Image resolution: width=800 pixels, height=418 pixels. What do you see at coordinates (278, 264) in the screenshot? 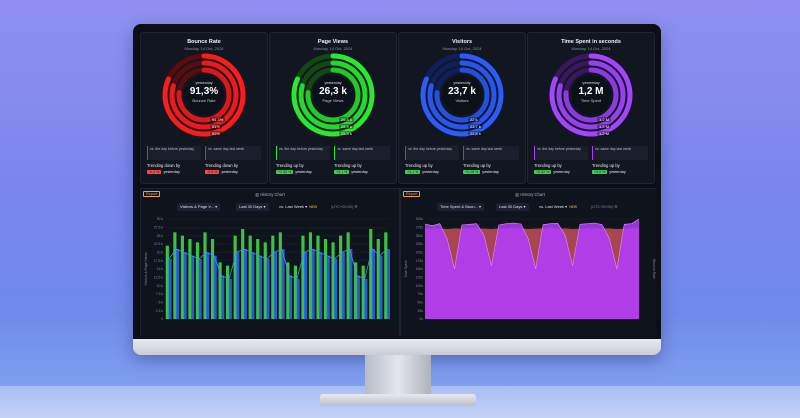
I see `trend-line` at bounding box center [278, 264].